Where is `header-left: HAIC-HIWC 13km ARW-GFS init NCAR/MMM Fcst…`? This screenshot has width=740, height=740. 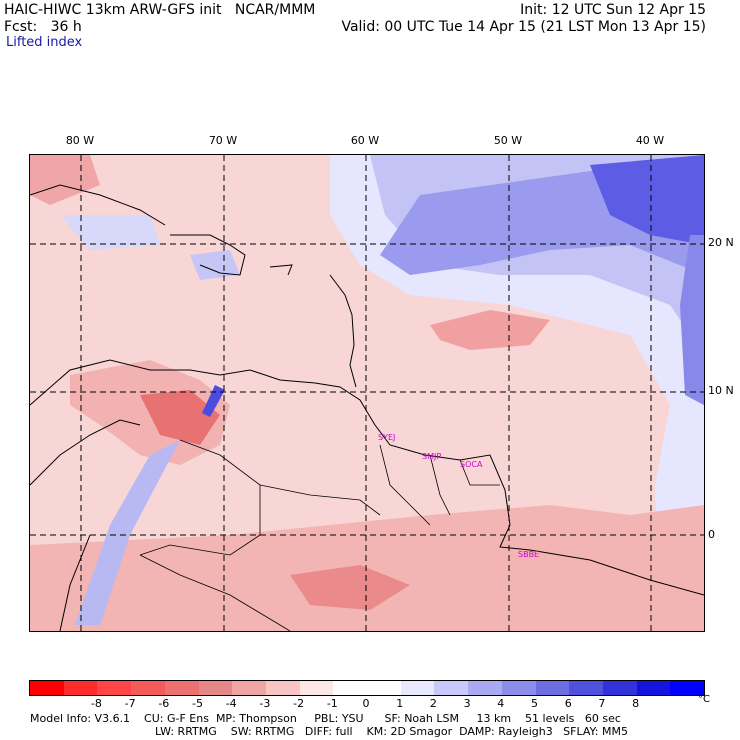 header-left: HAIC-HIWC 13km ARW-GFS init NCAR/MMM Fcst… is located at coordinates (159, 19).